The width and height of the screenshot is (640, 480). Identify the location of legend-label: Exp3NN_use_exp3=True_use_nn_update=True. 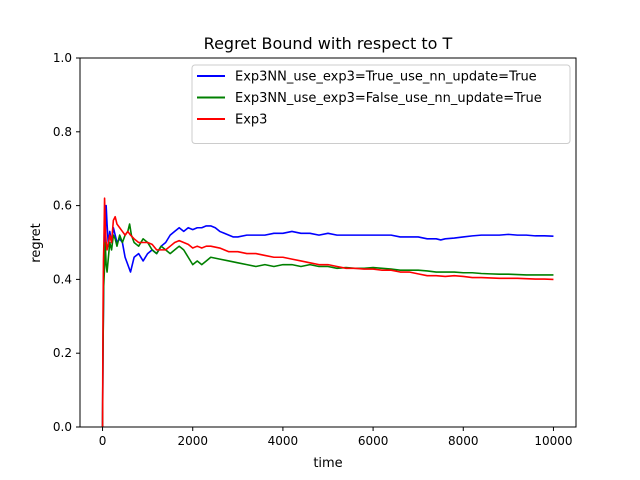
(386, 77).